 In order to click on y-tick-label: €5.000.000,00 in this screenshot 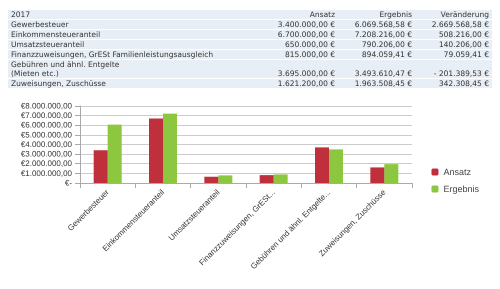, I will do `click(46, 135)`.